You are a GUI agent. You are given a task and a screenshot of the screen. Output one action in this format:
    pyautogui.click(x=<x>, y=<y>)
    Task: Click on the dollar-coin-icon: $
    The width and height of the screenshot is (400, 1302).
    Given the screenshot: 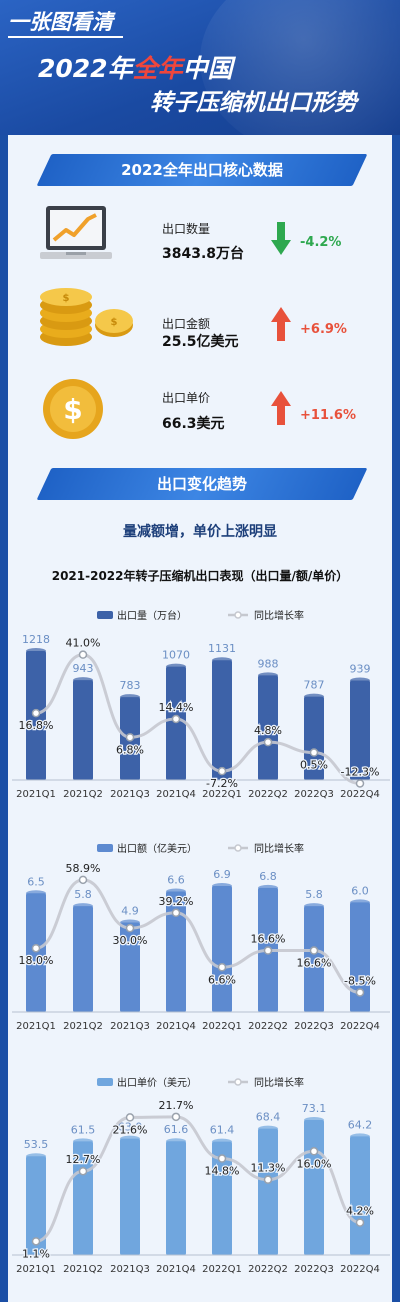 What is the action you would take?
    pyautogui.click(x=73, y=409)
    